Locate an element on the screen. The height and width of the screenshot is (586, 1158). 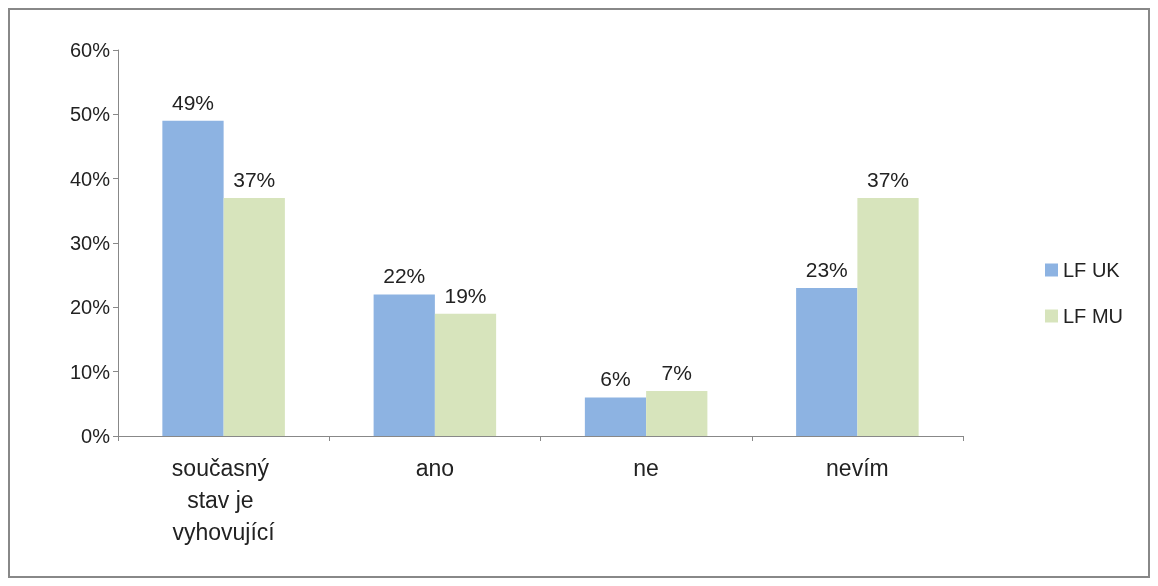
y-tick-label: 40% is located at coordinates (90, 178).